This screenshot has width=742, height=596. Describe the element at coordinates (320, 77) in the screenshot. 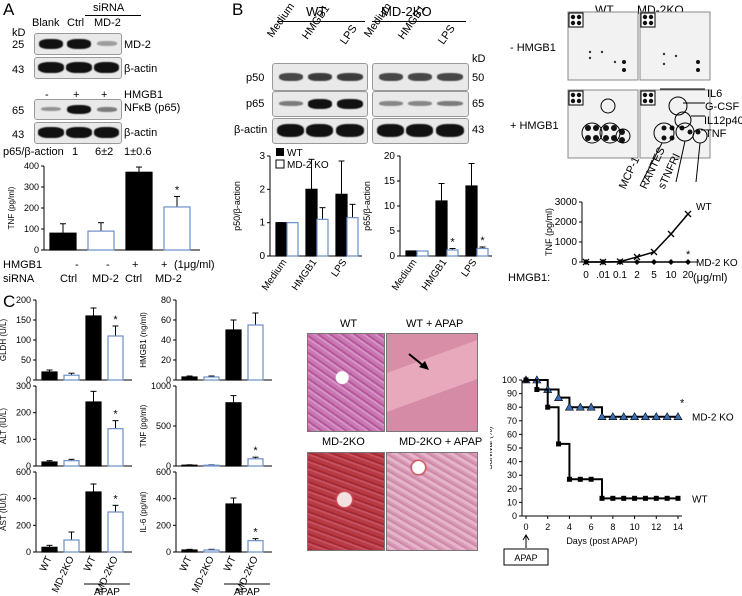

I see `blot-p50-wt` at that location.